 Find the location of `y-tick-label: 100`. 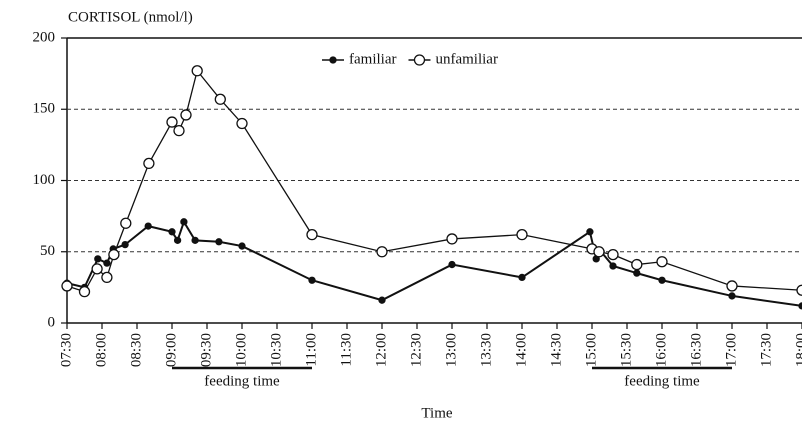

y-tick-label: 100 is located at coordinates (44, 180).